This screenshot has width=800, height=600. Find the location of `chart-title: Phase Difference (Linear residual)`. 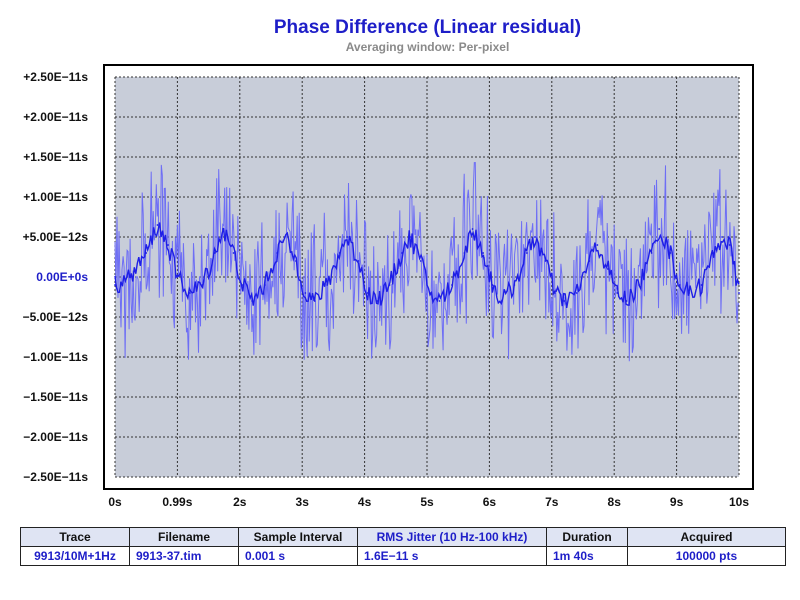

chart-title: Phase Difference (Linear residual) is located at coordinates (427, 27).